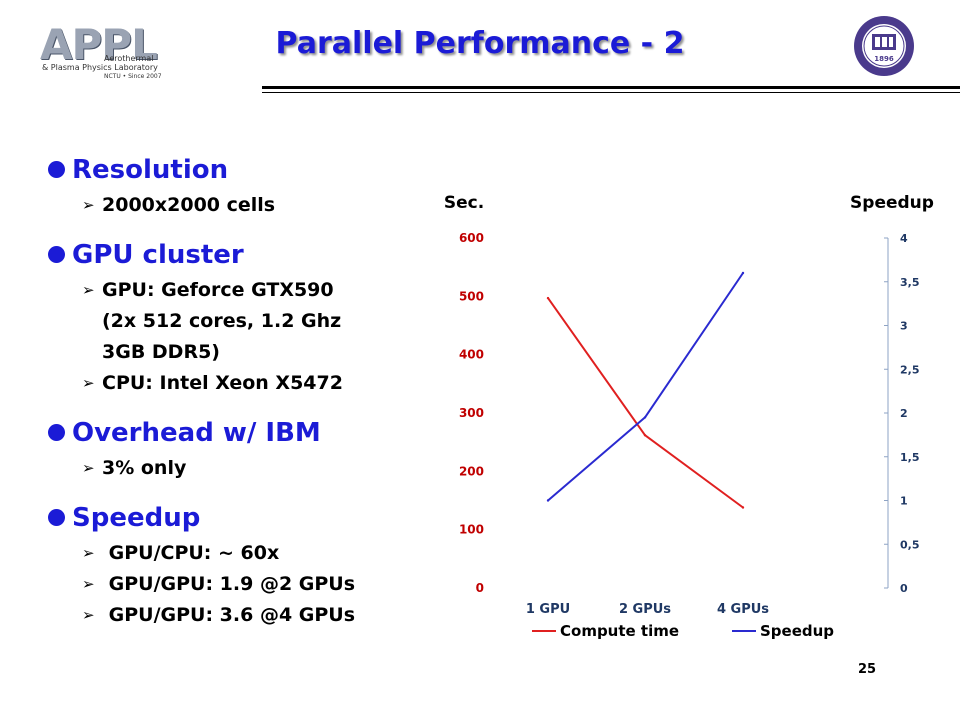 This screenshot has height=720, width=960. I want to click on sub-bullet-text: 3GB DDR5), so click(161, 352).